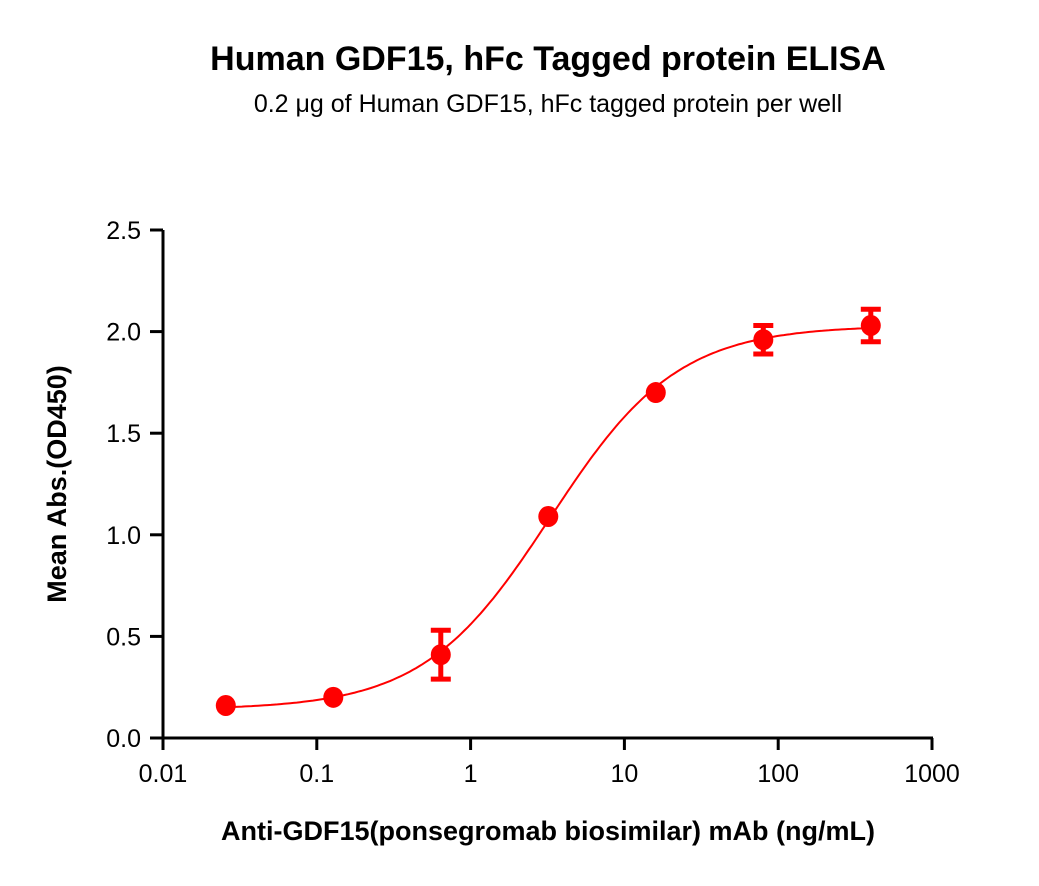 This screenshot has height=886, width=1039. I want to click on x-tick-label: 1000, so click(932, 774).